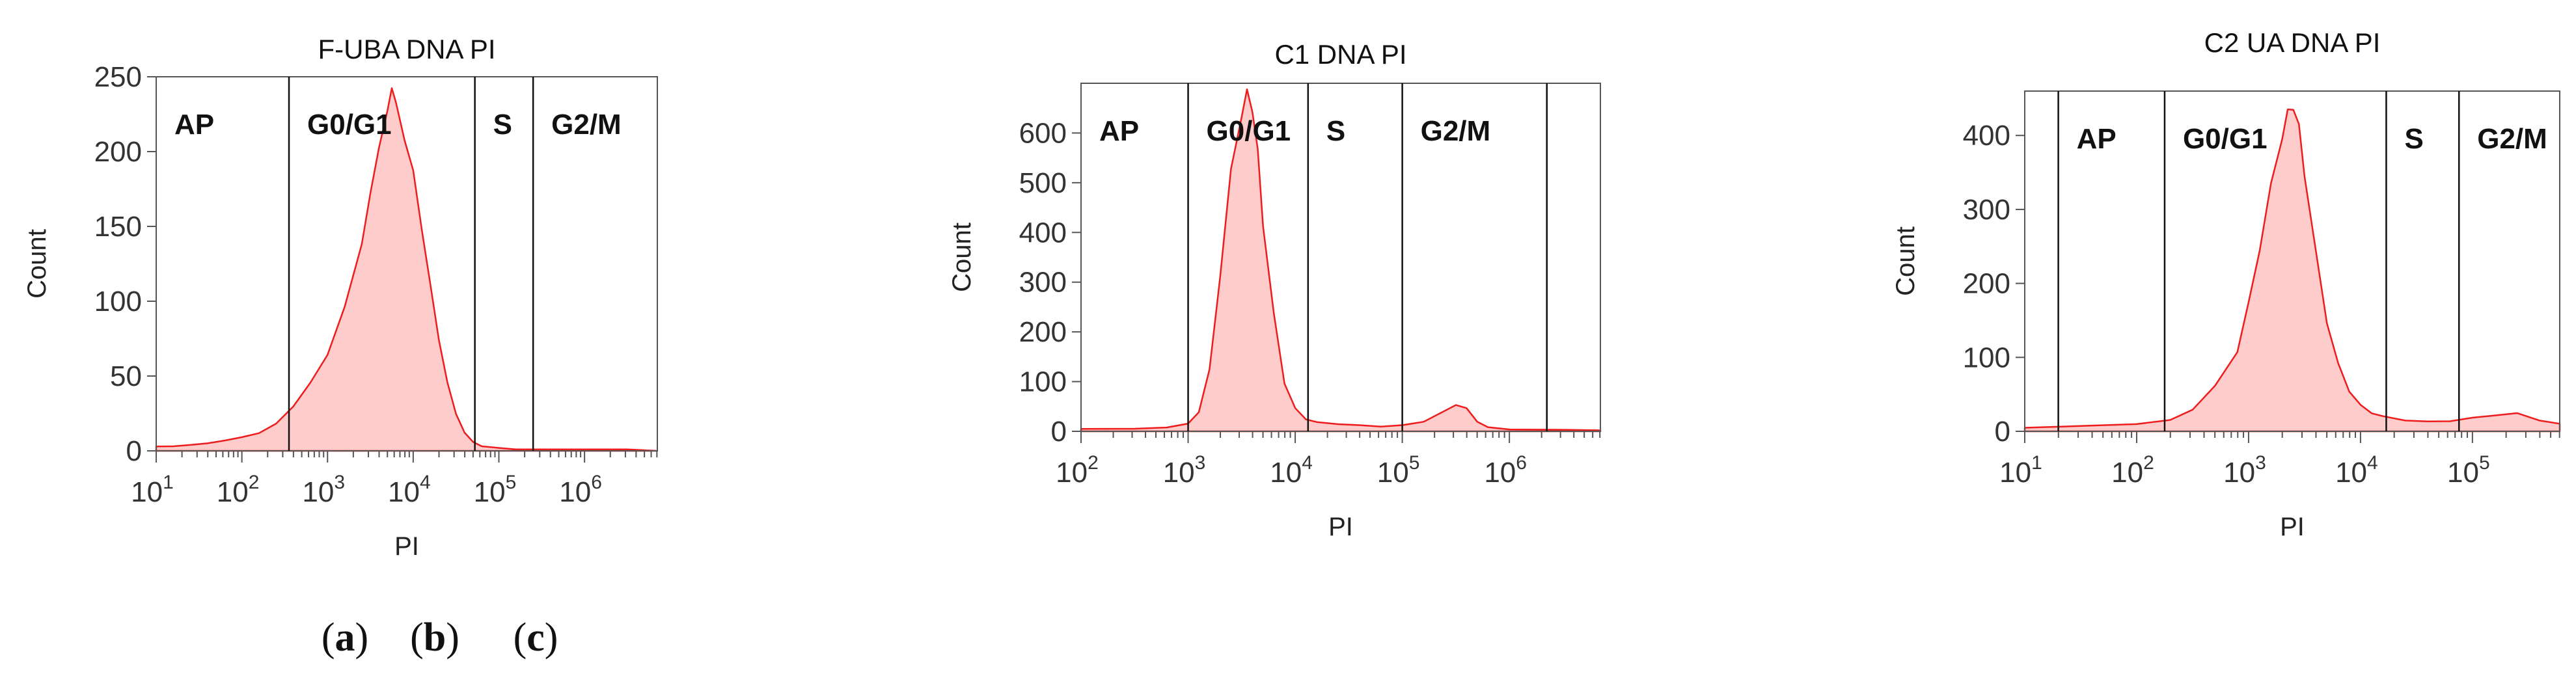 The image size is (2576, 687). I want to click on panel-caption-letter: b, so click(435, 637).